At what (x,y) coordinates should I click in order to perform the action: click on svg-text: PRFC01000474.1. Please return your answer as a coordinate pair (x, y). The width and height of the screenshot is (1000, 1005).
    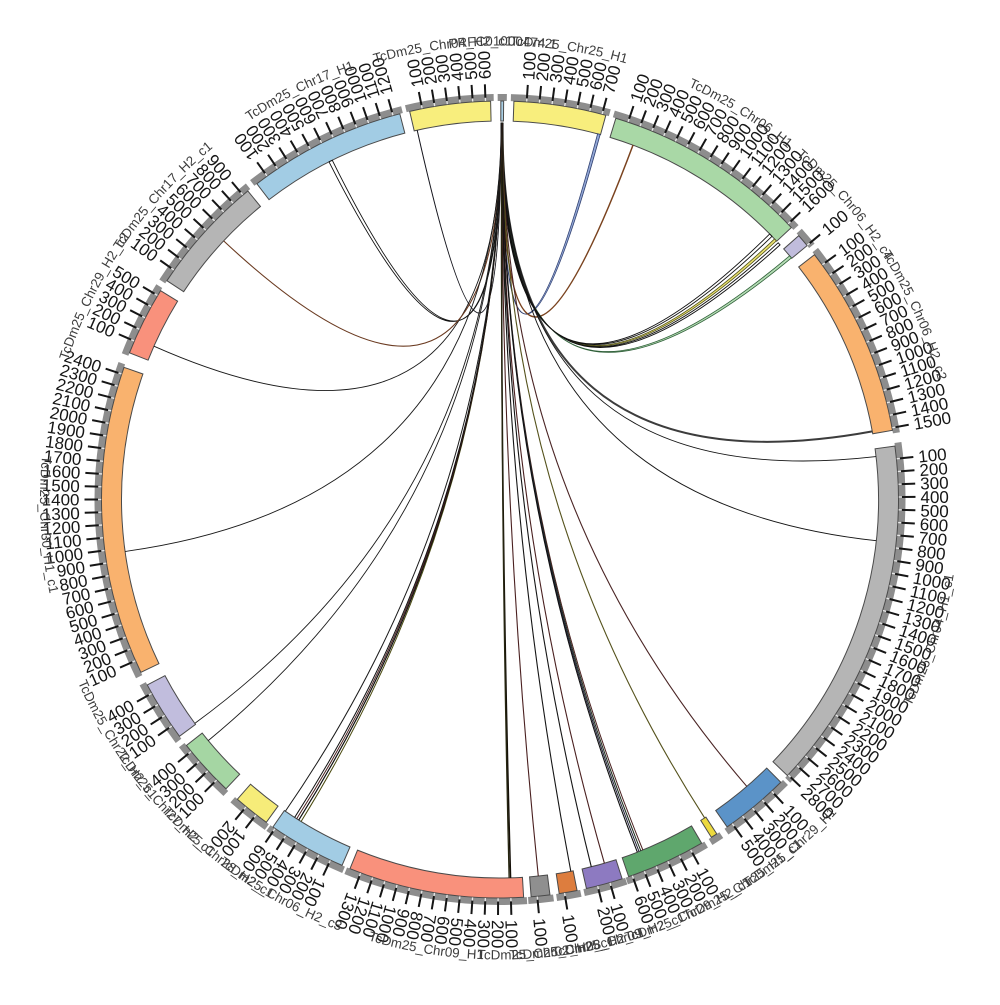
    Looking at the image, I should click on (503, 42).